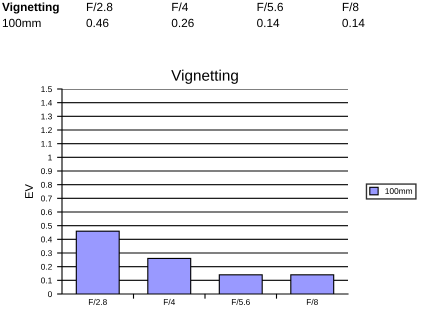  What do you see at coordinates (50, 157) in the screenshot?
I see `y-tick-label: 1` at bounding box center [50, 157].